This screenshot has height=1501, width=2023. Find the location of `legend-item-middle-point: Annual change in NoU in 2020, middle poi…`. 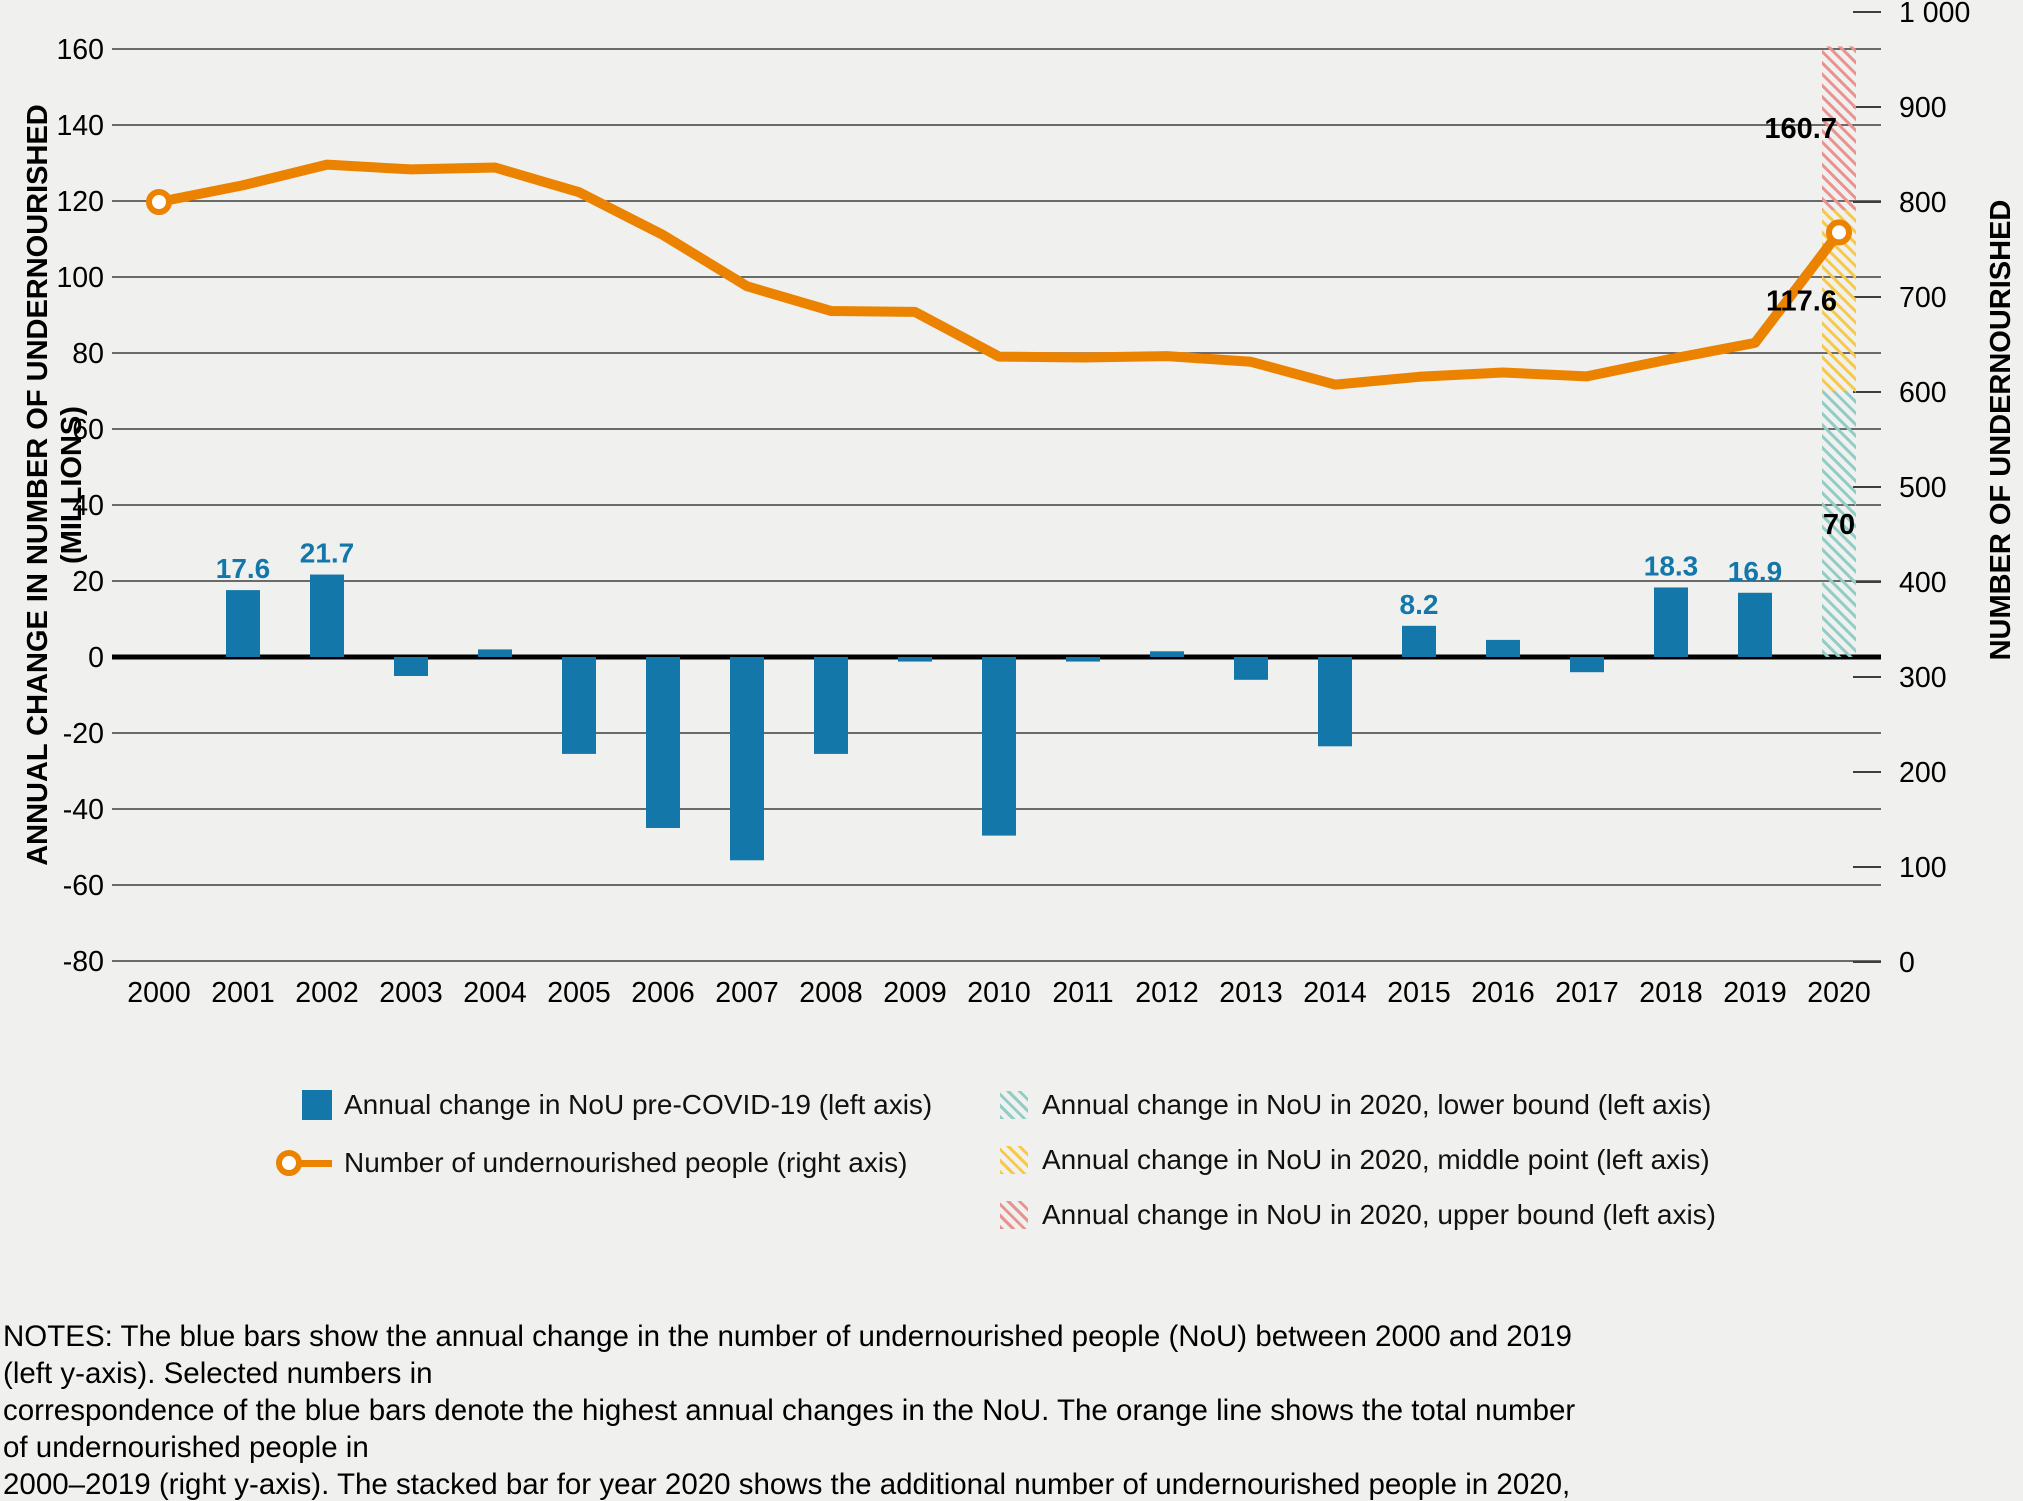

legend-item-middle-point: Annual change in NoU in 2020, middle poi… is located at coordinates (1355, 1160).